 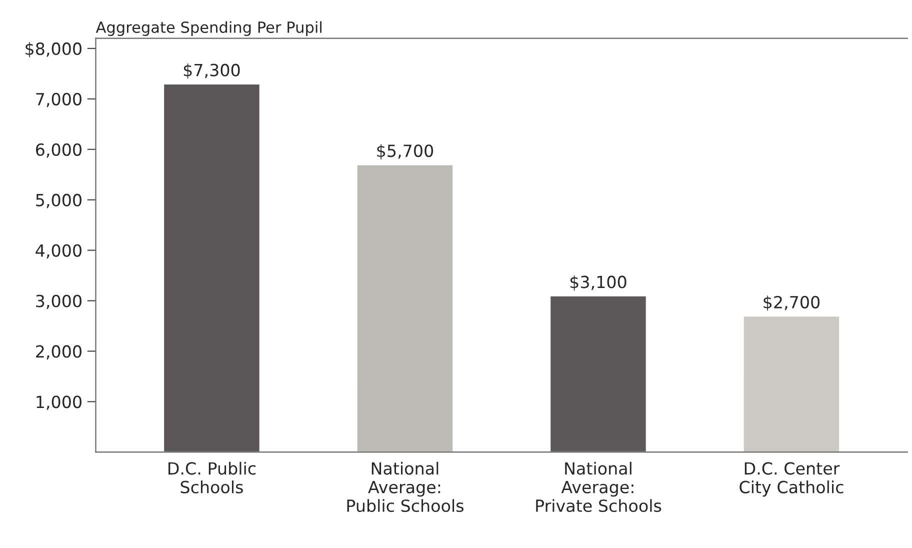 What do you see at coordinates (209, 28) in the screenshot?
I see `chart-title: Aggregate Spending Per Pupil` at bounding box center [209, 28].